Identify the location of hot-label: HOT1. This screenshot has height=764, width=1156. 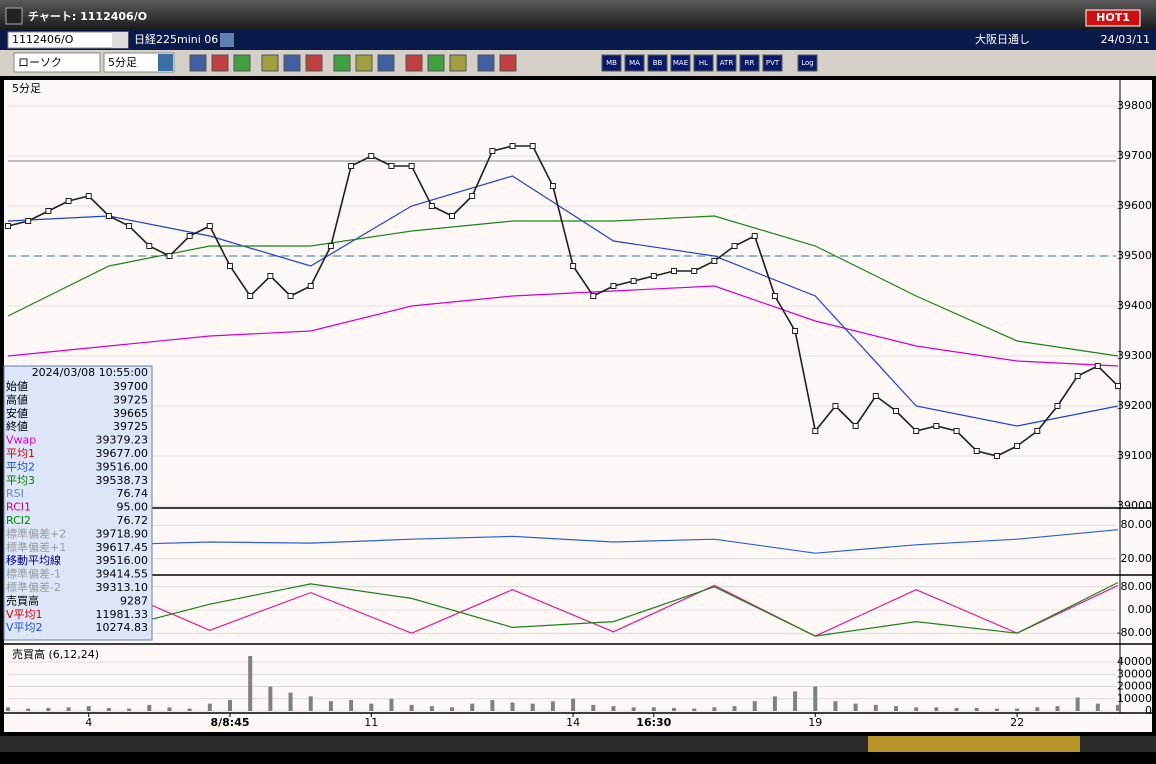
(1113, 17).